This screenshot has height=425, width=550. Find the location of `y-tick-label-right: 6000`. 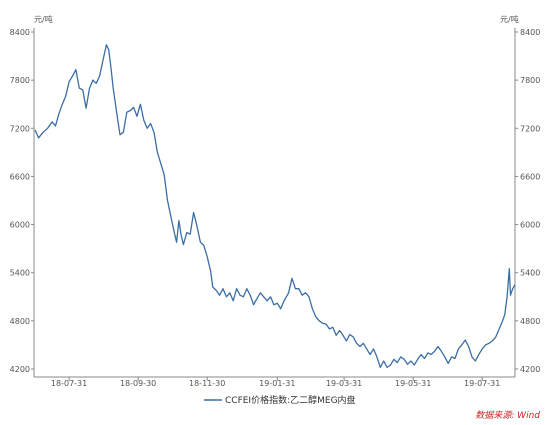

y-tick-label-right: 6000 is located at coordinates (530, 225).